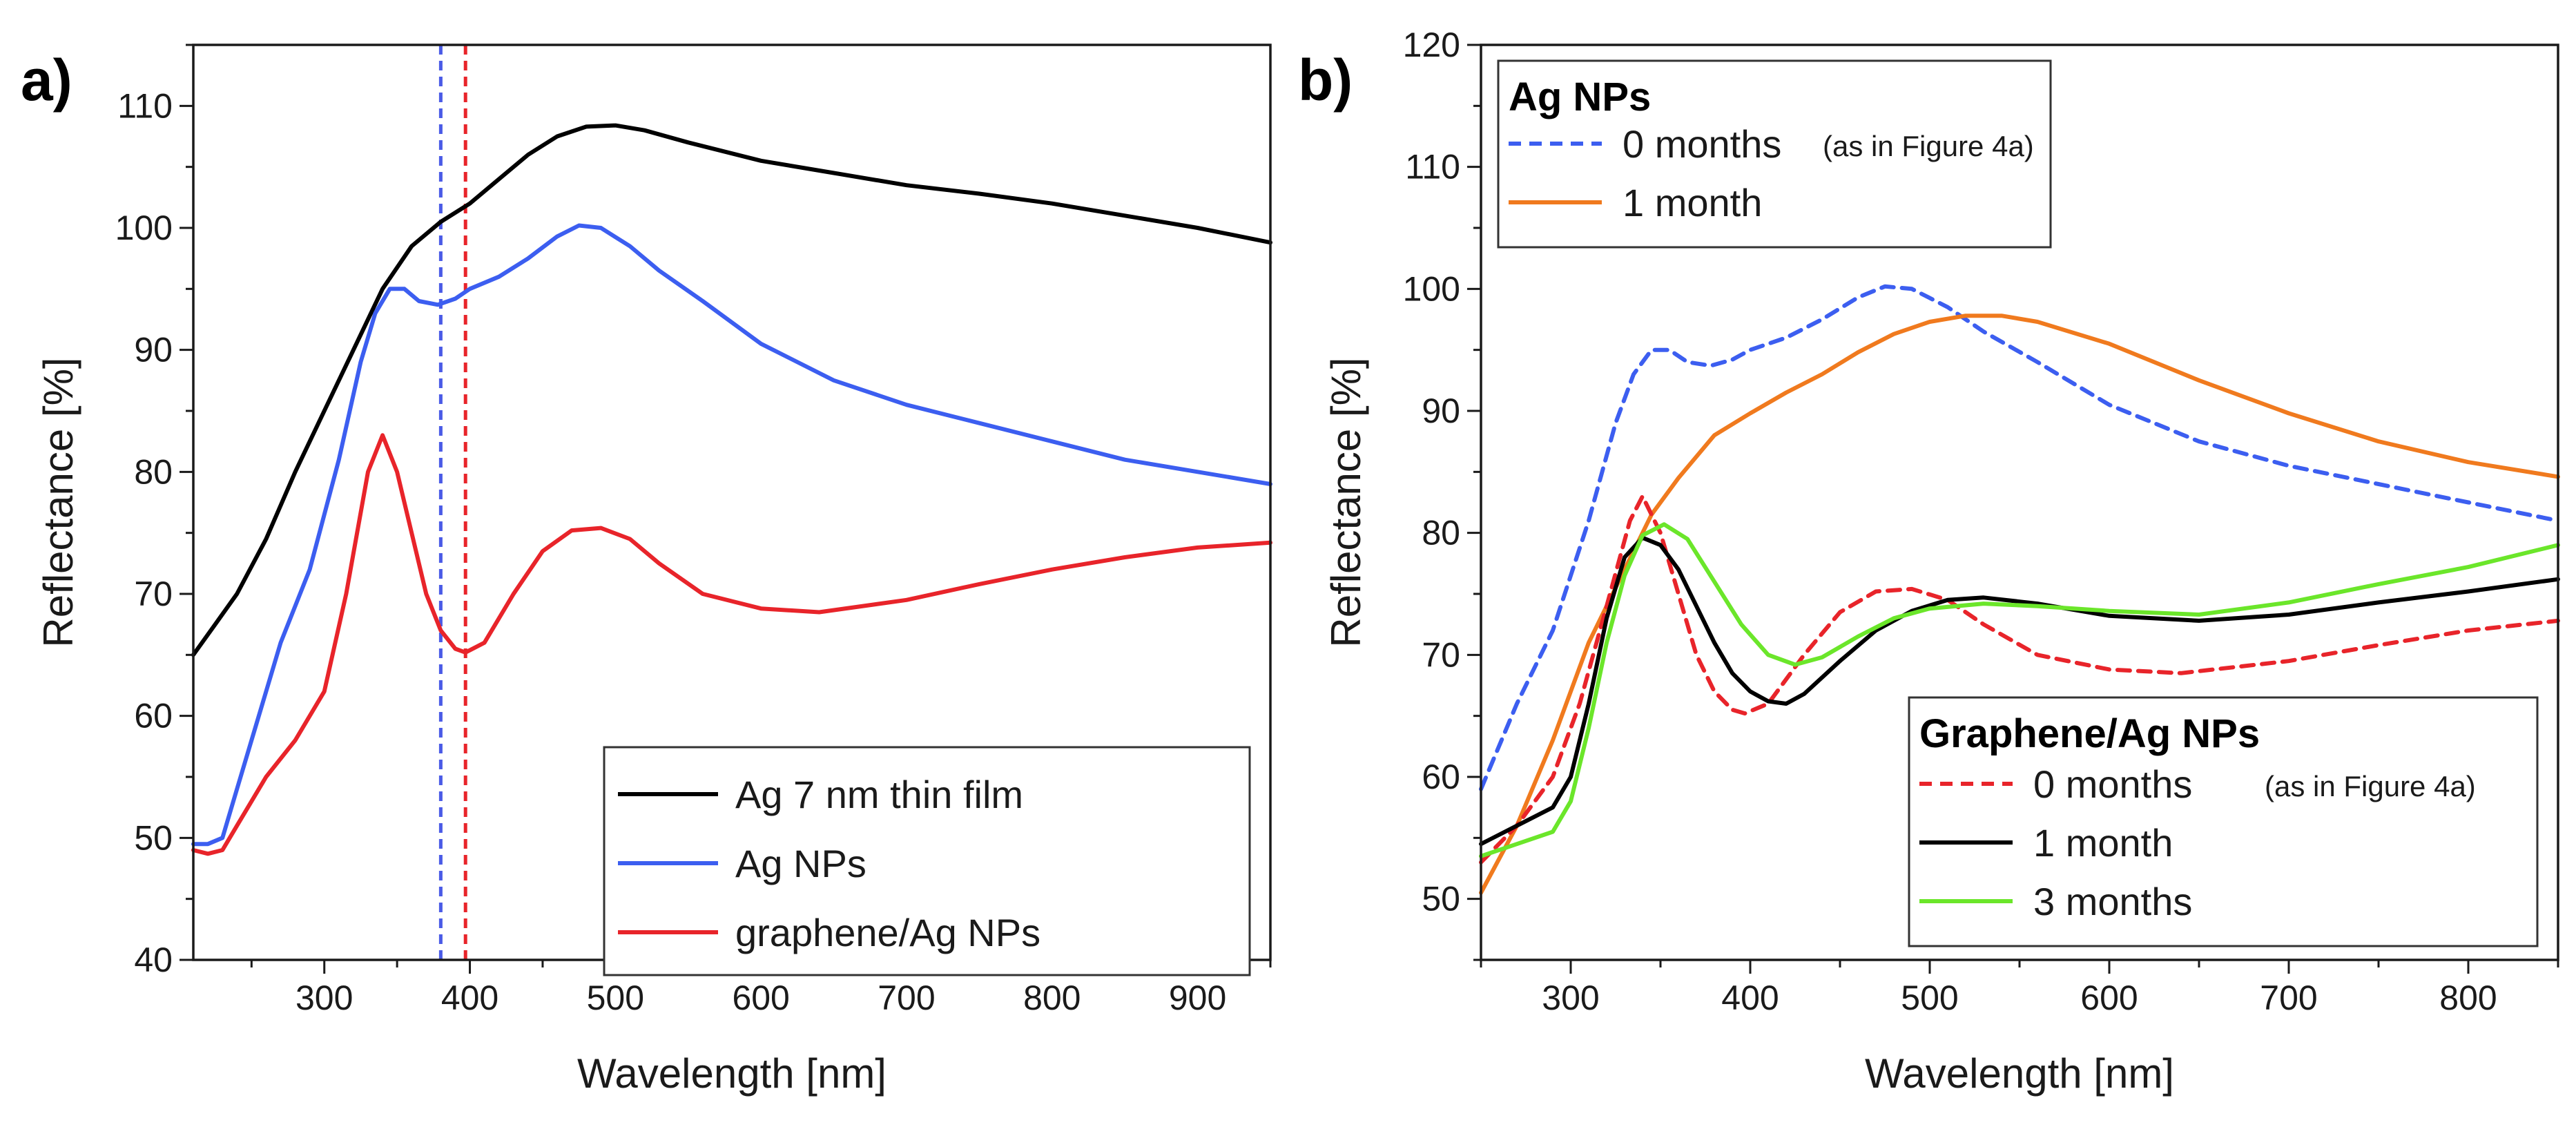 The image size is (2576, 1127). Describe the element at coordinates (1346, 502) in the screenshot. I see `panel-b-y-axis-title: Reflectance [%]` at that location.